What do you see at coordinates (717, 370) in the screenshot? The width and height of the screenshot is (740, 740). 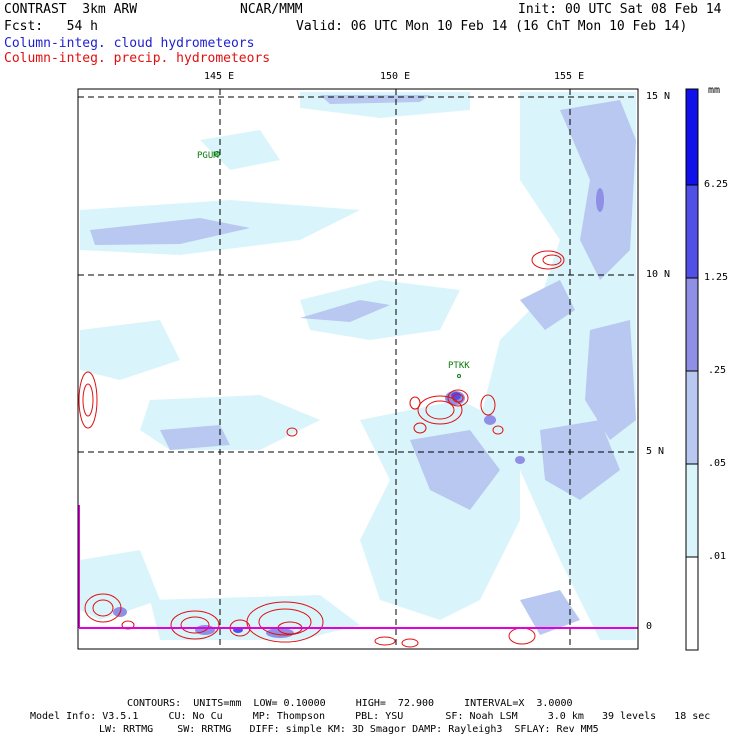 I see `colorbar-label-0.25: .25` at bounding box center [717, 370].